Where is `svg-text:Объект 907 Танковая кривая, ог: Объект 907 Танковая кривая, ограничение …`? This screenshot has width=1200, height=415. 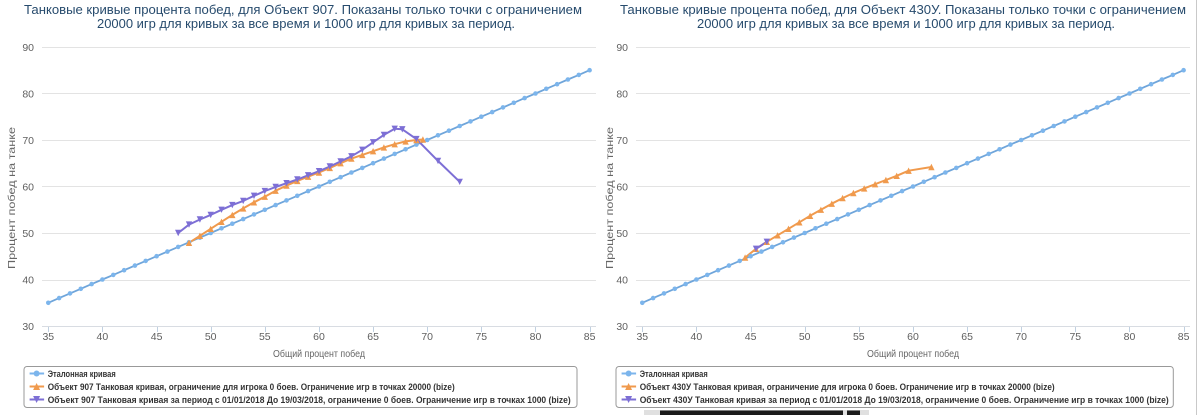 svg-text:Объект 907 Танковая кривая, ог: Объект 907 Танковая кривая, ограничение … is located at coordinates (251, 387).